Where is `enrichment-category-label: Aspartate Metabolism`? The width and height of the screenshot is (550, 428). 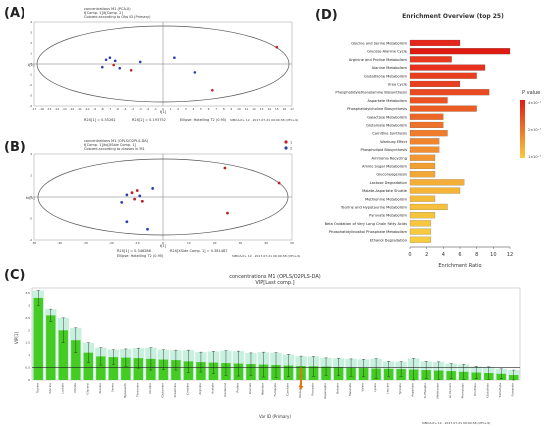
enrichment-category-label: Aspartate Metabolism is located at coordinates (388, 101).